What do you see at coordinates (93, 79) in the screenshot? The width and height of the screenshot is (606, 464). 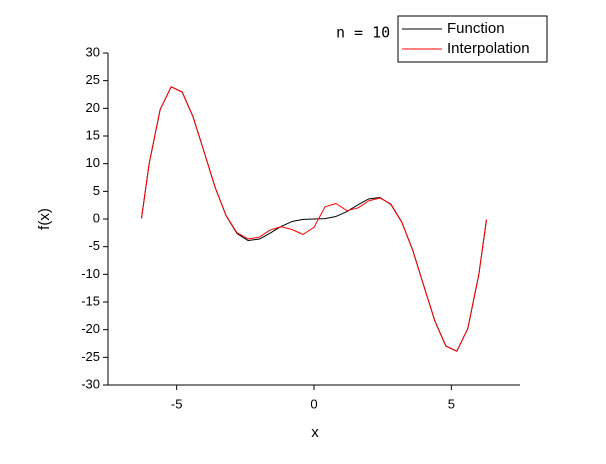 I see `y-tick-label: 25` at bounding box center [93, 79].